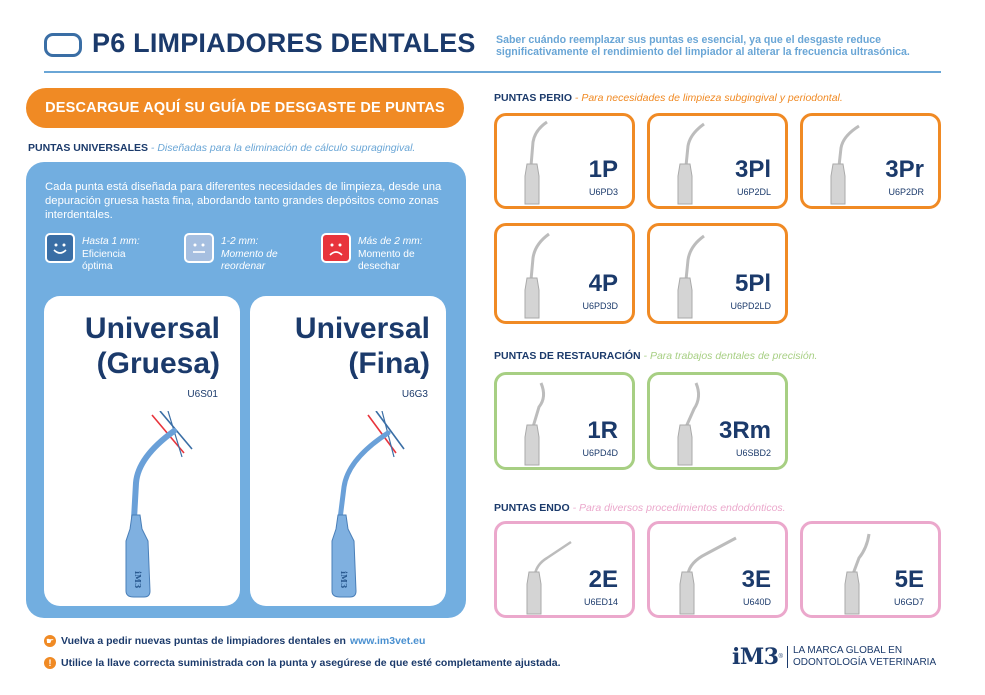 The image size is (985, 695). Describe the element at coordinates (567, 356) in the screenshot. I see `restauracion-heading-title: PUNTAS DE RESTAURACIÓN` at that location.